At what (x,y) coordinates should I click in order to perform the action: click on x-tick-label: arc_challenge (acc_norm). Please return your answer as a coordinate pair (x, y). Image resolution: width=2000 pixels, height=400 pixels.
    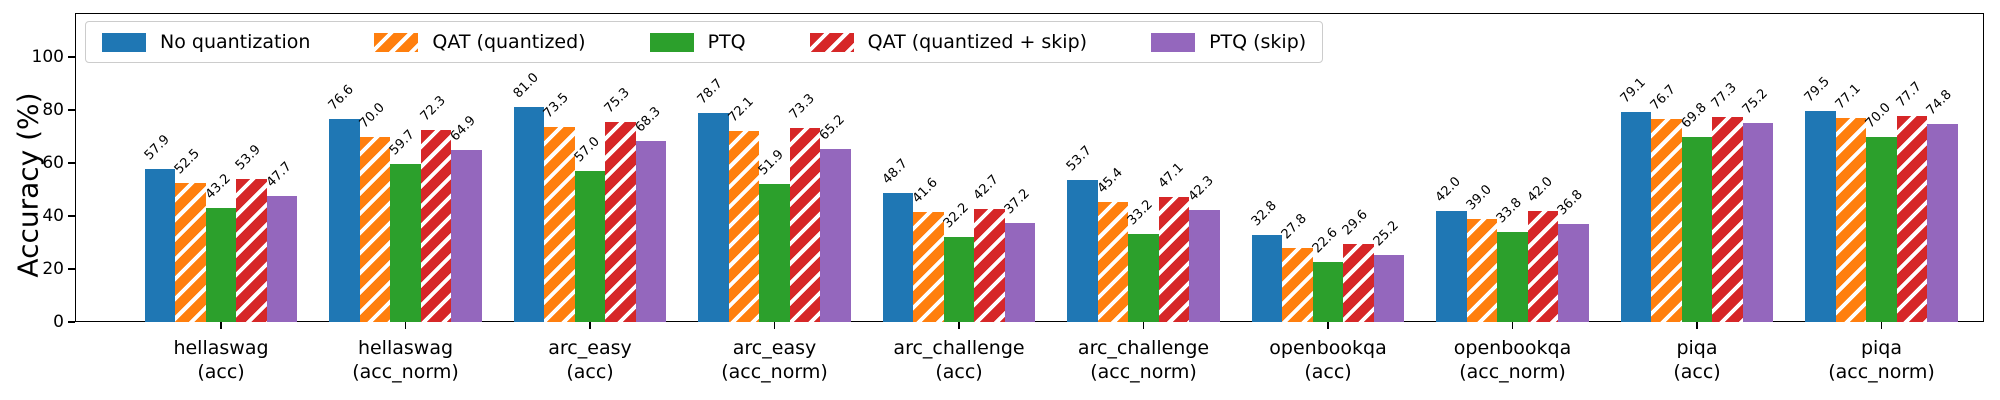
    Looking at the image, I should click on (1144, 360).